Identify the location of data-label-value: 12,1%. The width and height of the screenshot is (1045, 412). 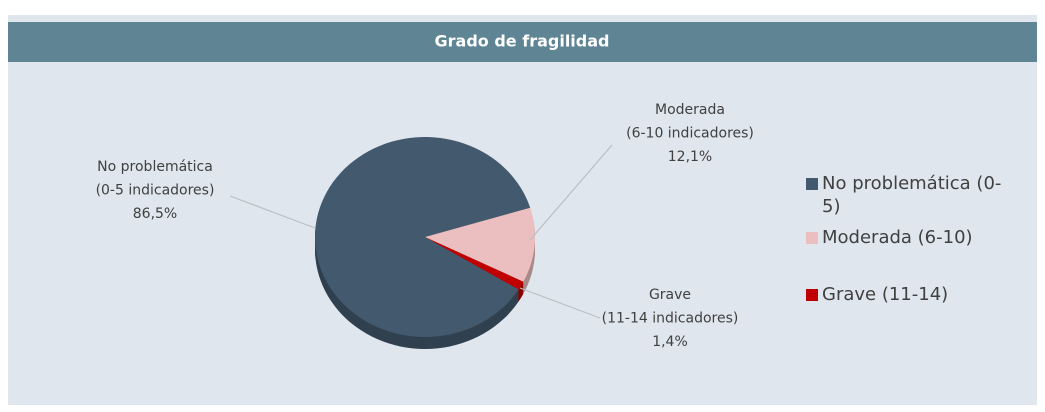
(690, 157).